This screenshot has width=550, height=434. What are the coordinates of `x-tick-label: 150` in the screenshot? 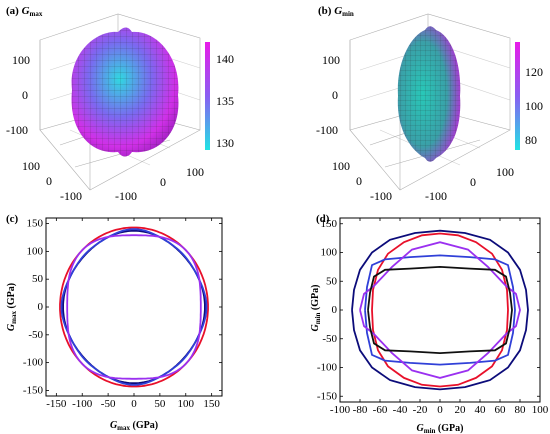 It's located at (211, 404).